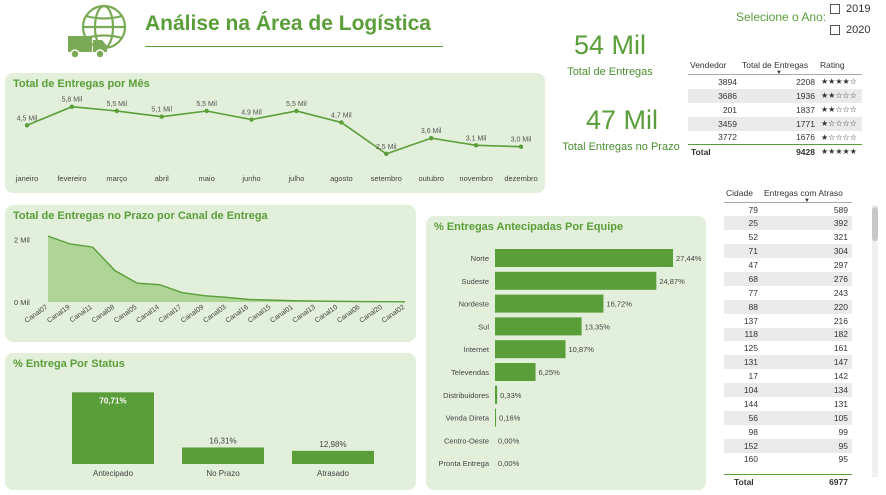 Image resolution: width=886 pixels, height=495 pixels. What do you see at coordinates (775, 138) in the screenshot?
I see `vendor-row: 3772 1676 ★☆☆☆☆` at bounding box center [775, 138].